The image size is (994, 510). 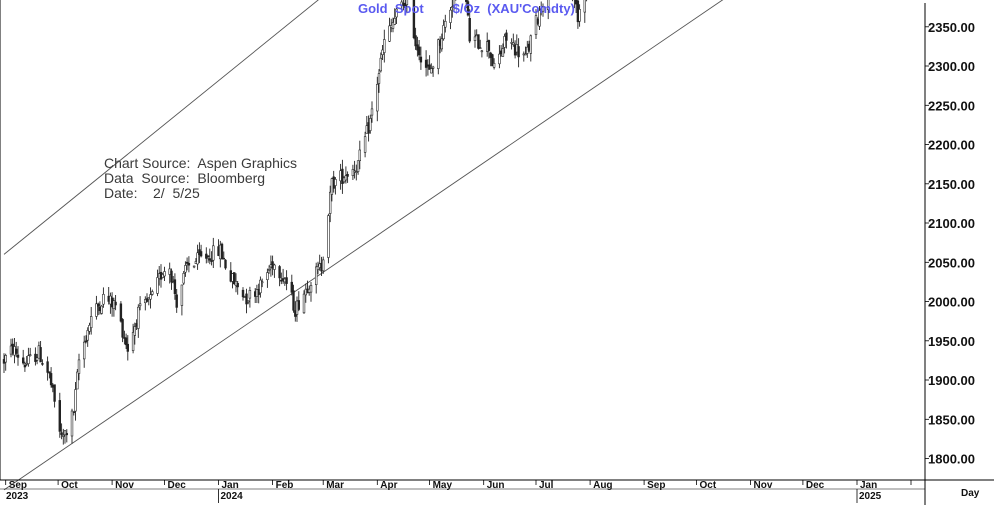 What do you see at coordinates (17, 496) in the screenshot?
I see `x-year-label: 2023` at bounding box center [17, 496].